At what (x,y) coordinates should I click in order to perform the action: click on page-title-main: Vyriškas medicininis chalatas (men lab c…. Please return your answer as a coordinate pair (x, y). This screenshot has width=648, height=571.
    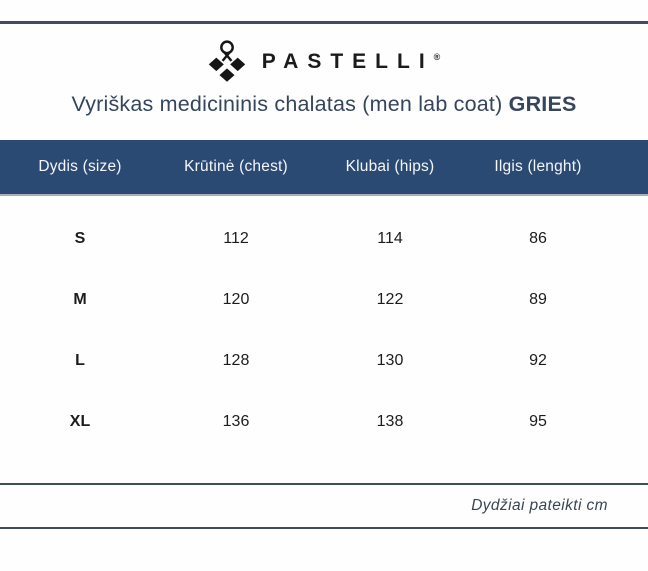
    Looking at the image, I should click on (290, 104).